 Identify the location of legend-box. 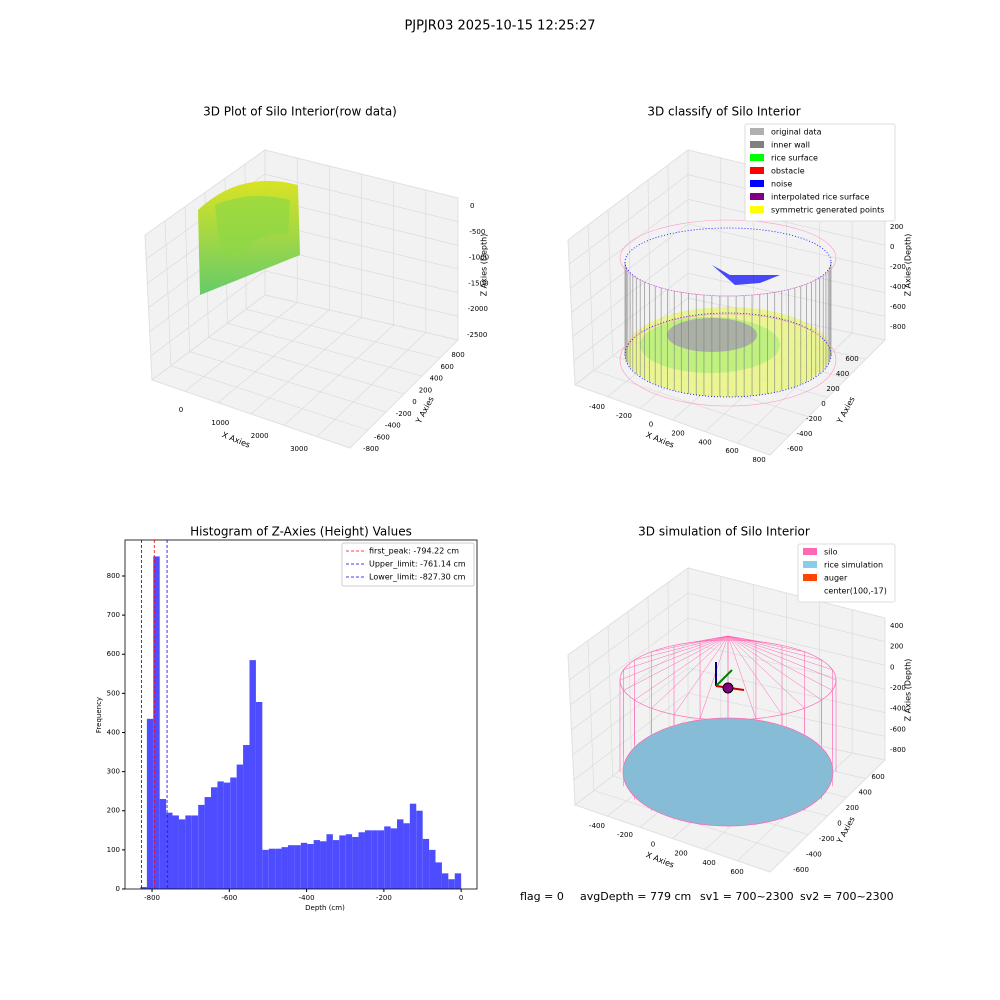
(846, 573).